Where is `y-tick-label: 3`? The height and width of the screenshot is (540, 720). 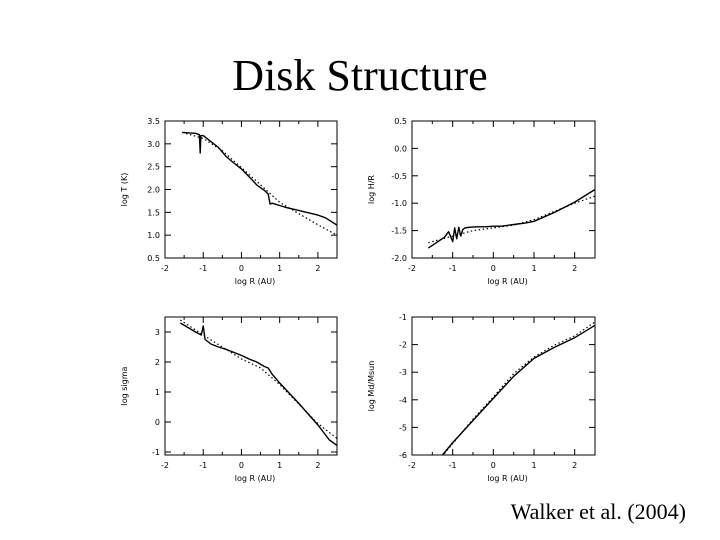
y-tick-label: 3 is located at coordinates (157, 332).